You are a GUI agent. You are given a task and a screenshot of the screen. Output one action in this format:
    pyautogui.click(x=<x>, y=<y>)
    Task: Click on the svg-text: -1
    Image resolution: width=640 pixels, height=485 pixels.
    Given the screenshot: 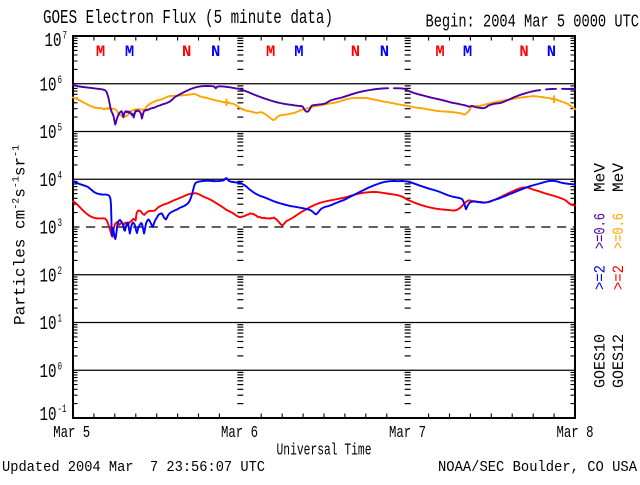 What is the action you would take?
    pyautogui.click(x=62, y=410)
    